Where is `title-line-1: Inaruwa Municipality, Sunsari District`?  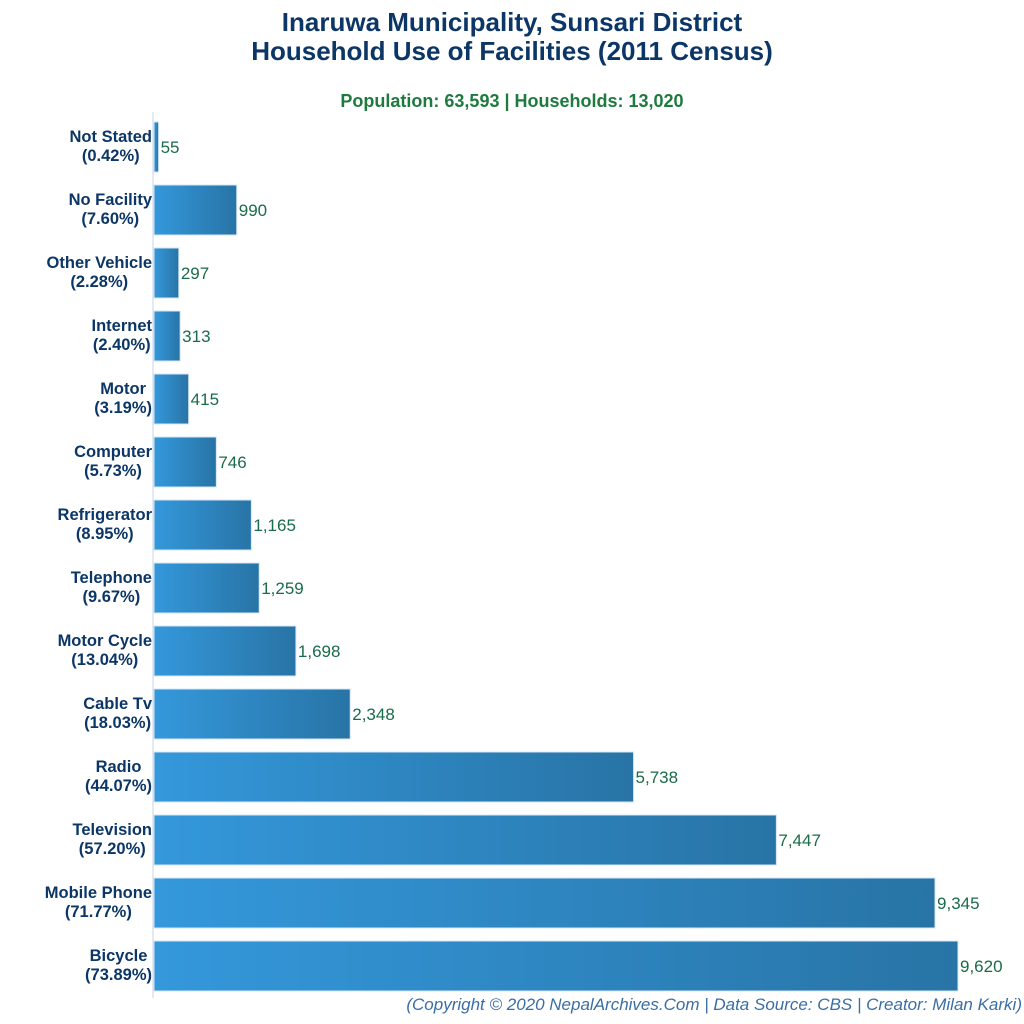
title-line-1: Inaruwa Municipality, Sunsari District is located at coordinates (512, 22).